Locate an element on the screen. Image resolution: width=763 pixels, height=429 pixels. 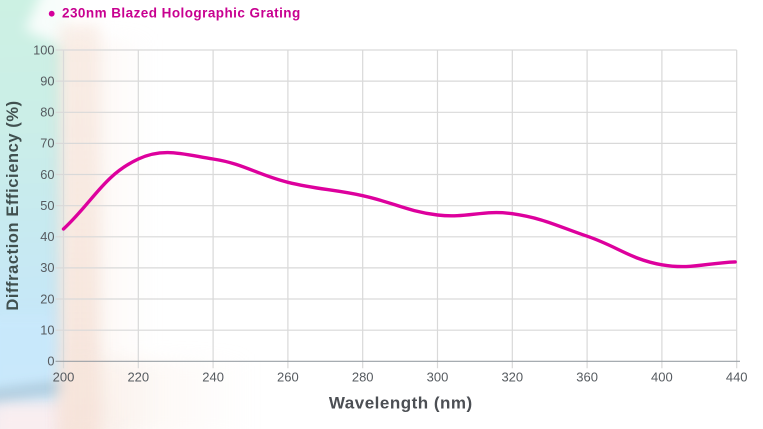
svg-text:230nm Blazed Holographic Grati: 230nm Blazed Holographic Grating is located at coordinates (181, 13).